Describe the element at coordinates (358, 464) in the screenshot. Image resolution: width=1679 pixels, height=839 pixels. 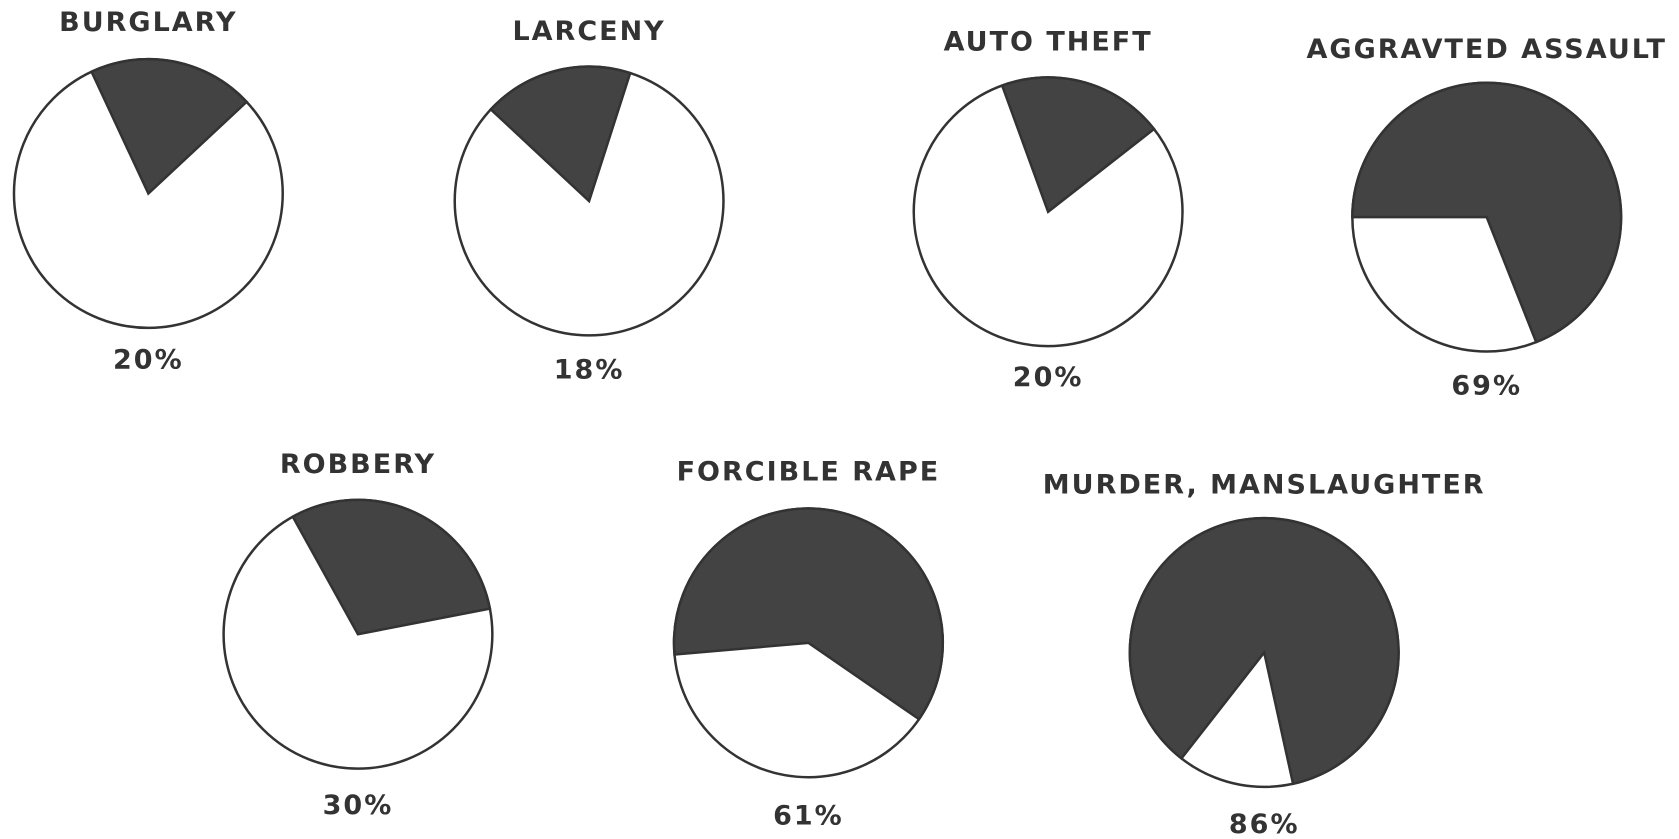
I see `pie-title: ROBBERY` at that location.